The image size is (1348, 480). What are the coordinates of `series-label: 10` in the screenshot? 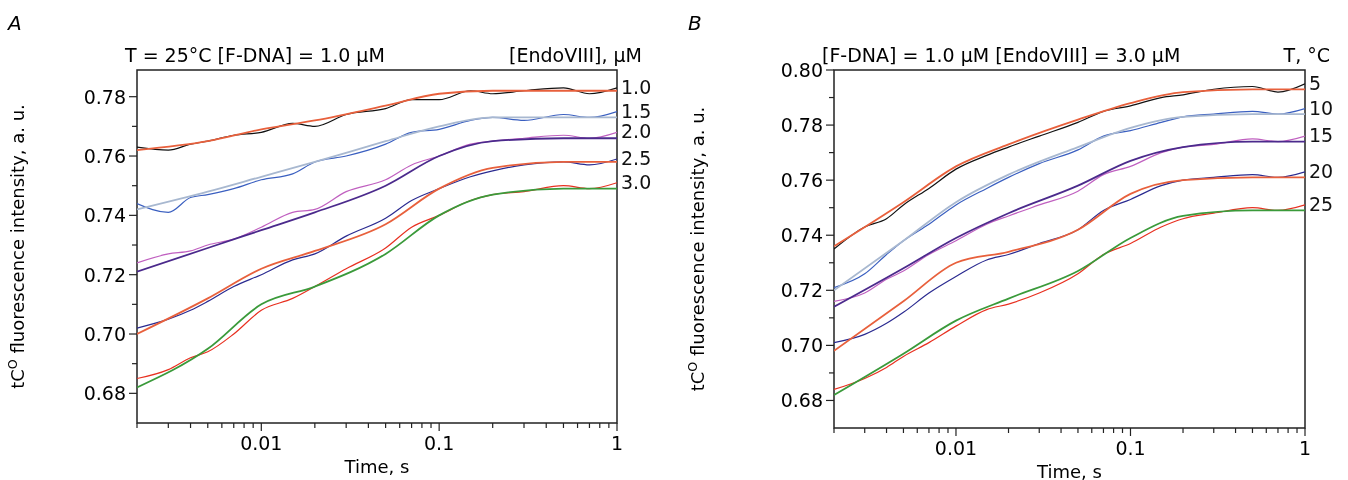 It's located at (1321, 107).